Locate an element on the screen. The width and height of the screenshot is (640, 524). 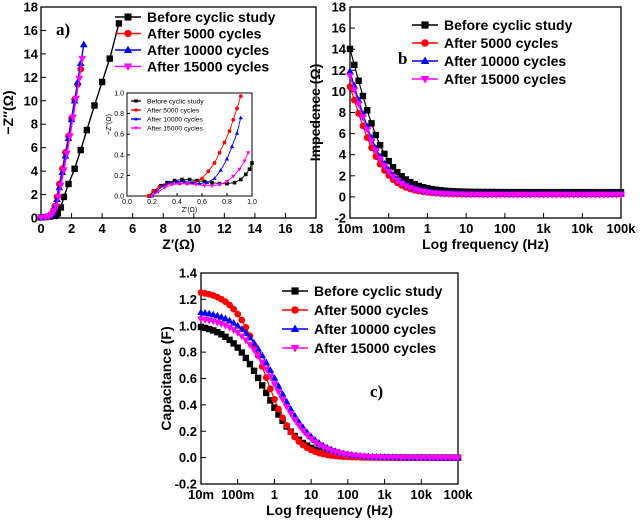
panel-b-xtick-label: 1 is located at coordinates (427, 228).